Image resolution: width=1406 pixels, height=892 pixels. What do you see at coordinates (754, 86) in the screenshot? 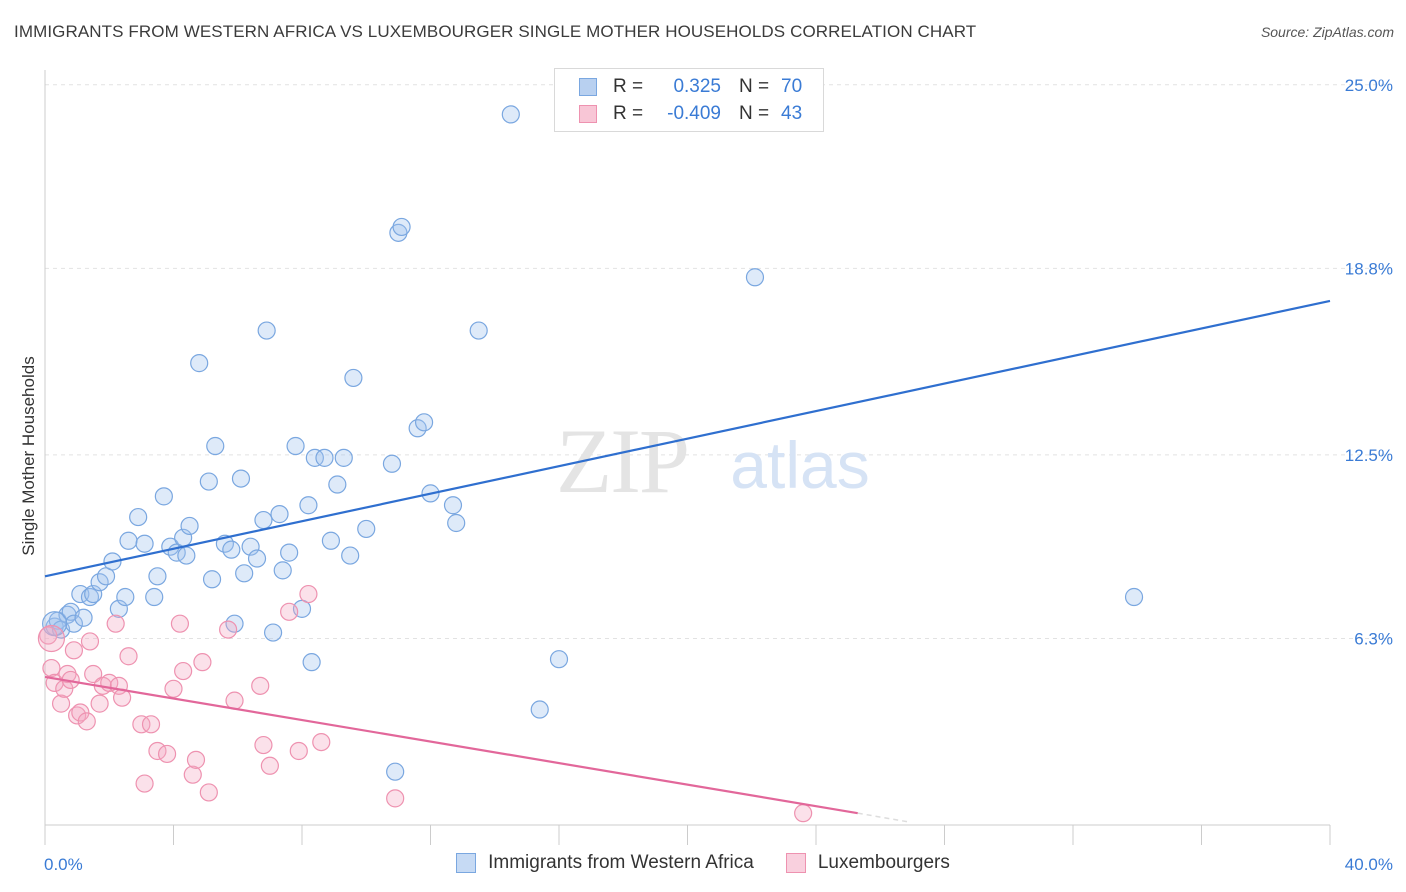
I see `legend-n-label: N =` at bounding box center [754, 86].